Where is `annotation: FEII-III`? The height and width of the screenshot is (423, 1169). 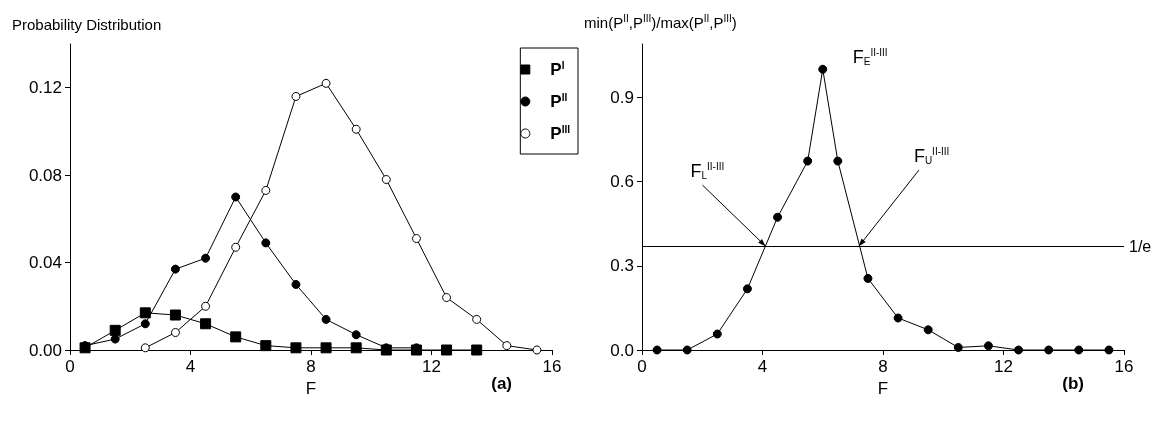
annotation: FEII-III is located at coordinates (870, 56).